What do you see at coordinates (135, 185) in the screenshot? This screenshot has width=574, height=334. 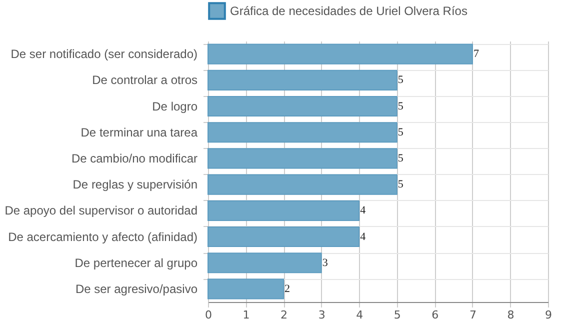 I see `y-tick-label: De reglas y supervisión` at bounding box center [135, 185].